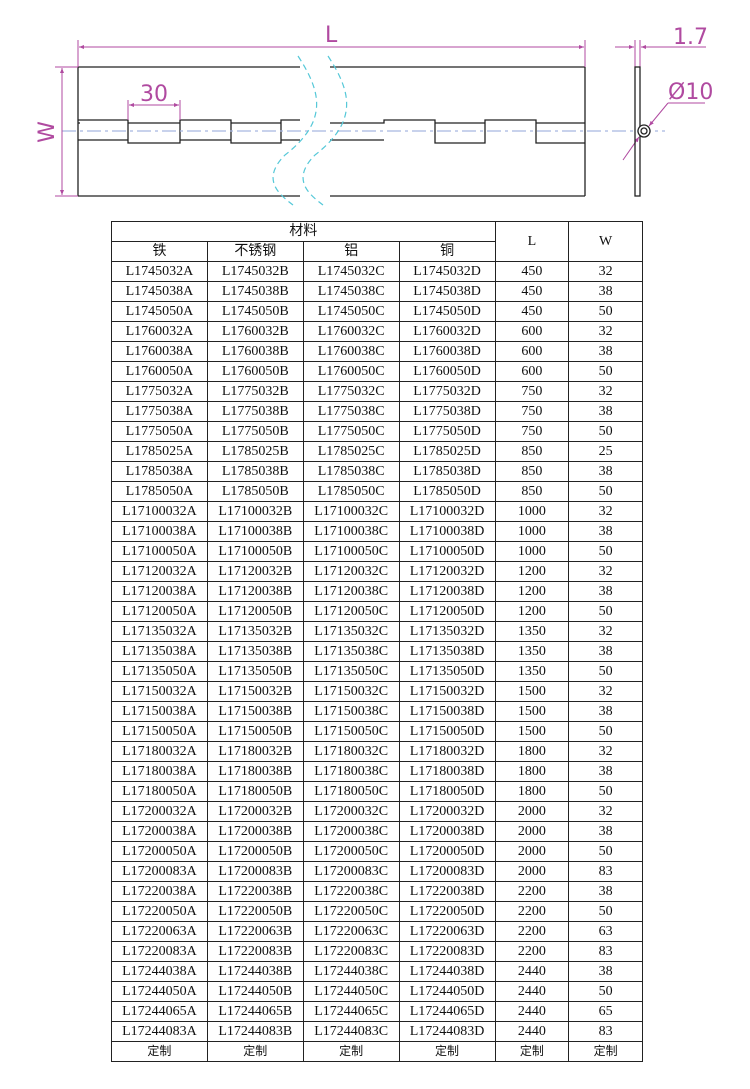 The image size is (750, 1089). What do you see at coordinates (159, 731) in the screenshot?
I see `iron-code: L17150050A` at bounding box center [159, 731].